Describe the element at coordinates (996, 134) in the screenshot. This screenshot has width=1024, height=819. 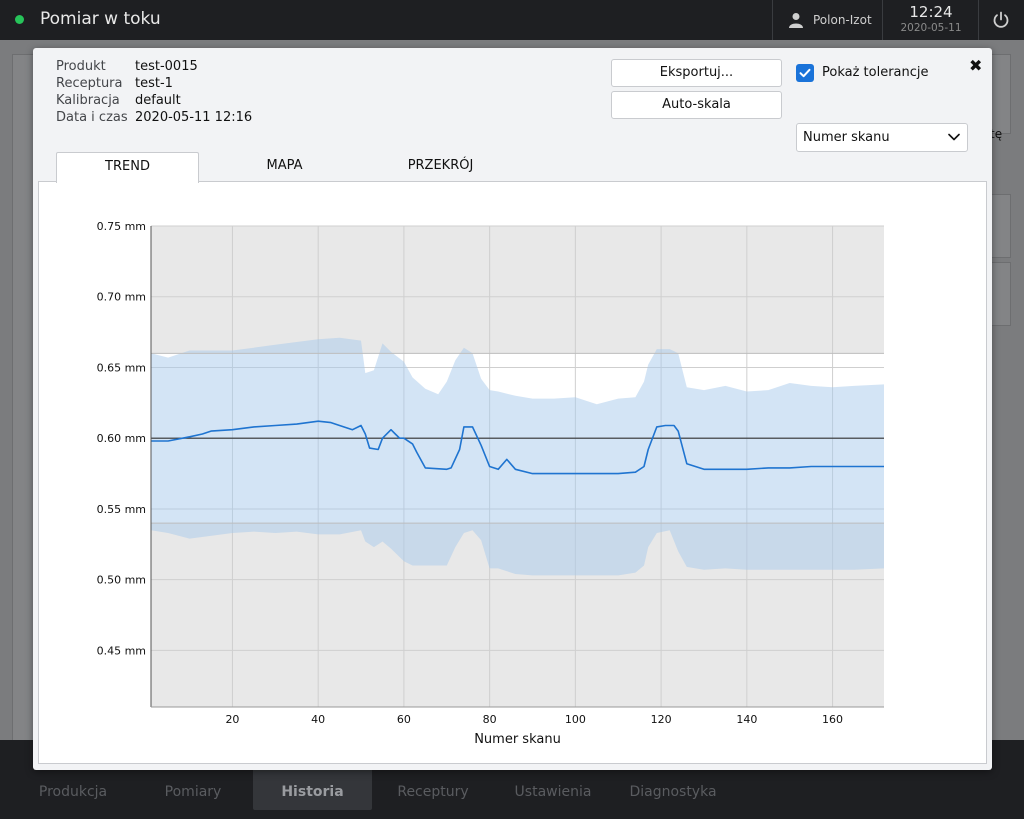
I see `background-button-label: tę` at that location.